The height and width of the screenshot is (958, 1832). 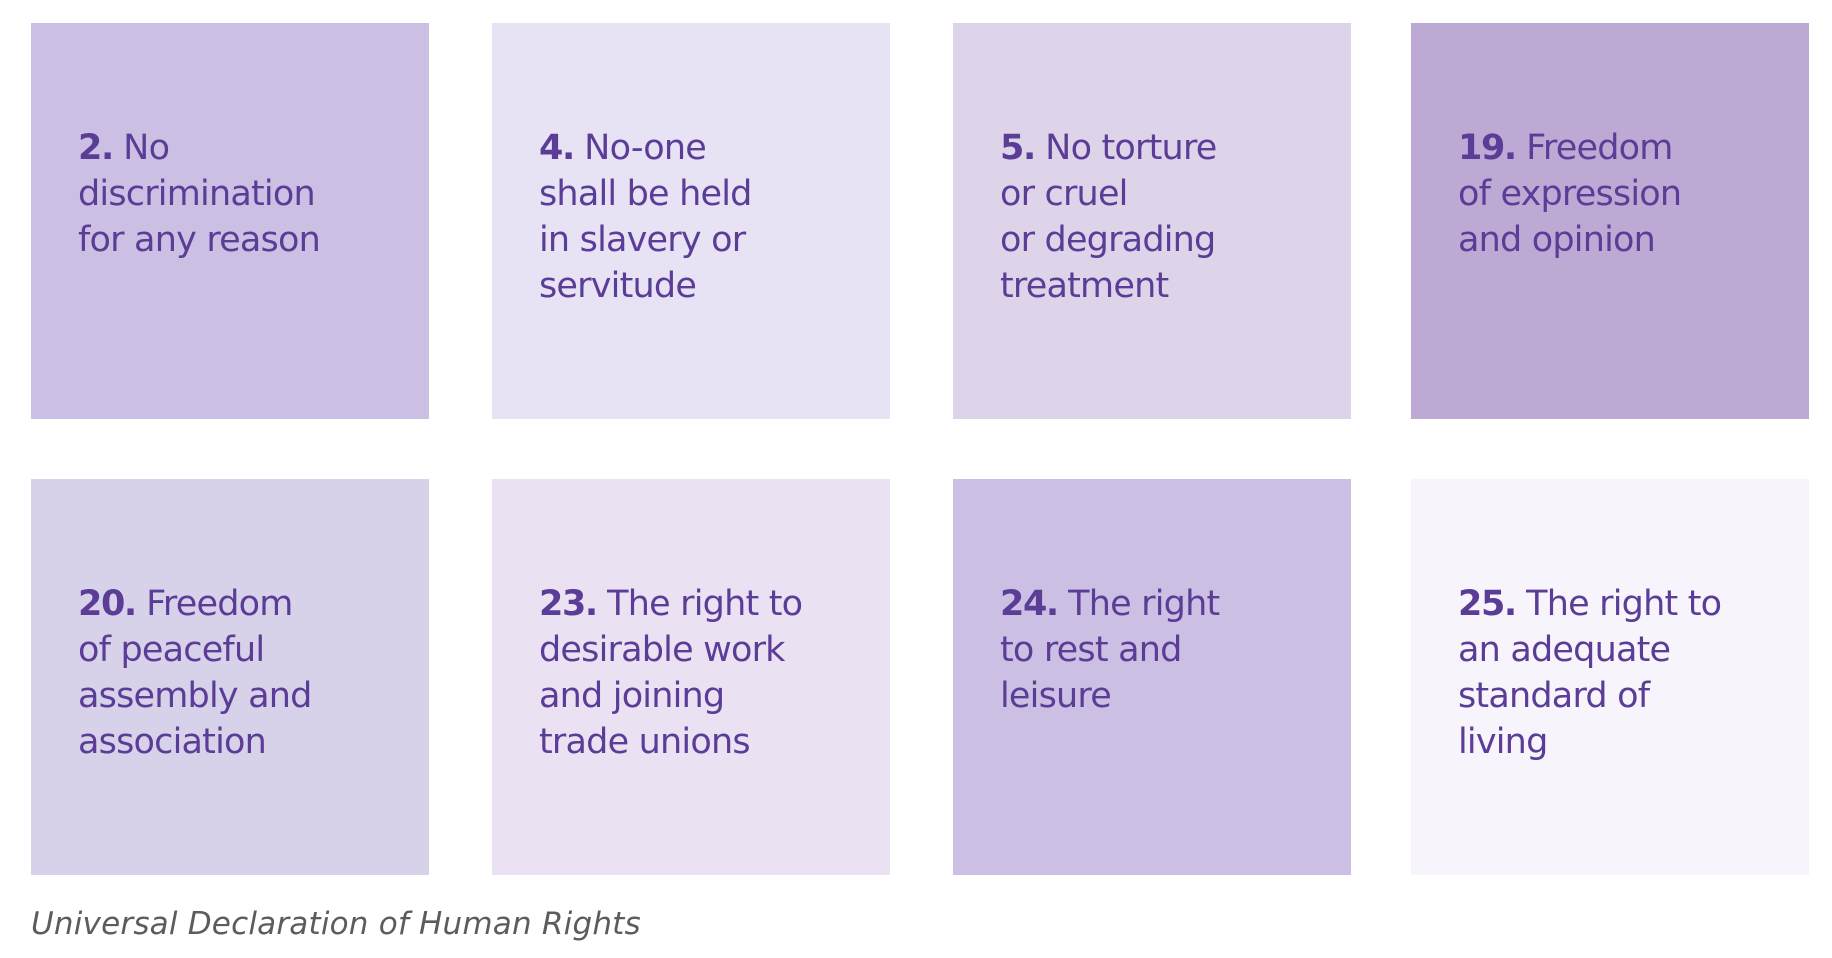 I want to click on right-description: The right to rest and leisure, so click(x=1110, y=650).